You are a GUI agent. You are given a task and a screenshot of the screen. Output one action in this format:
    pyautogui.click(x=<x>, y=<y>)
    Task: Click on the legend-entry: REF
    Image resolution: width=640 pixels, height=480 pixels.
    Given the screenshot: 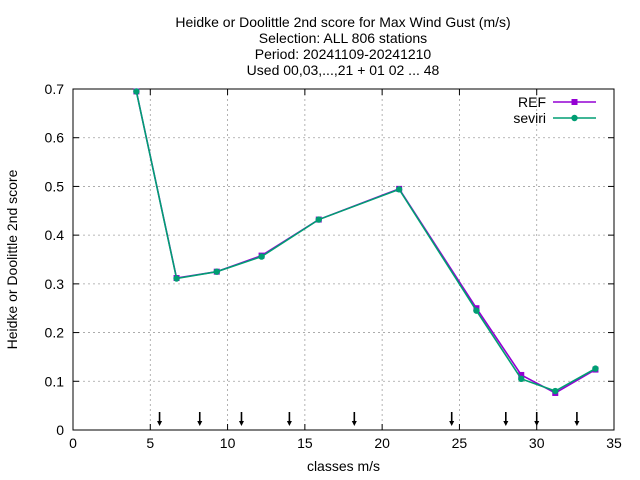 What is the action you would take?
    pyautogui.click(x=557, y=102)
    